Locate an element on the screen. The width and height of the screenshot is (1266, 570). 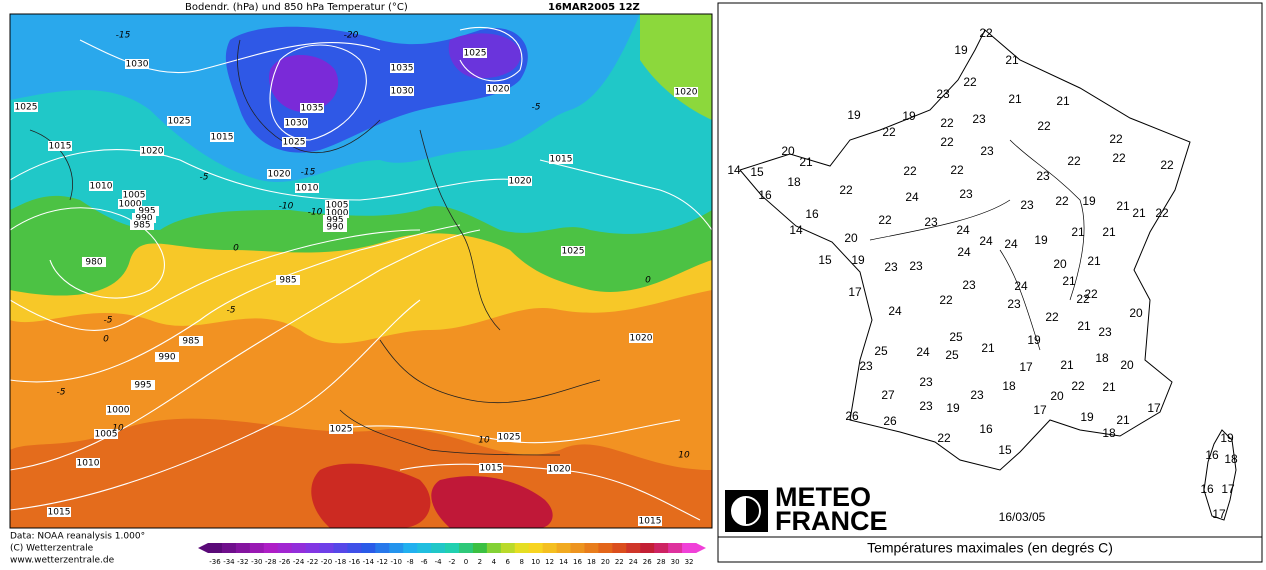
scale-label: -20 is located at coordinates (326, 562).